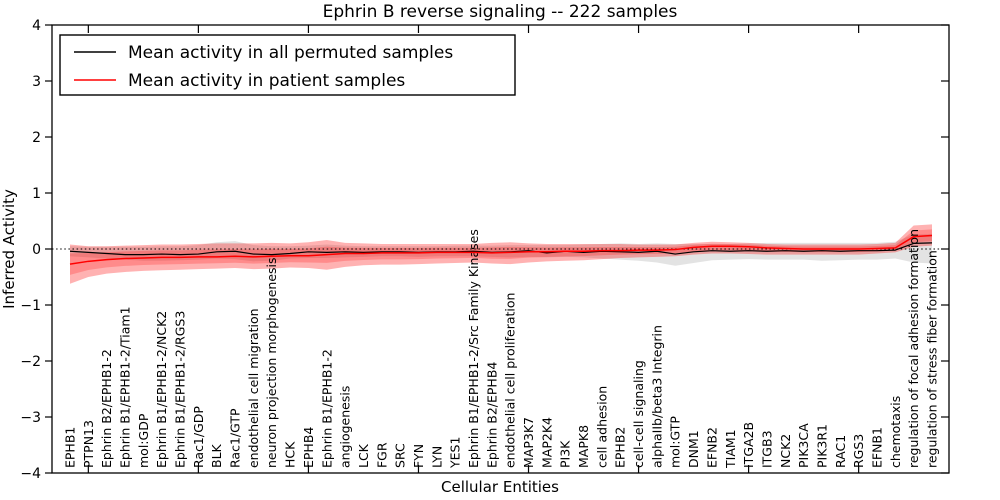 Image resolution: width=1000 pixels, height=500 pixels. What do you see at coordinates (858, 451) in the screenshot?
I see `x-tick-label: RGS3` at bounding box center [858, 451].